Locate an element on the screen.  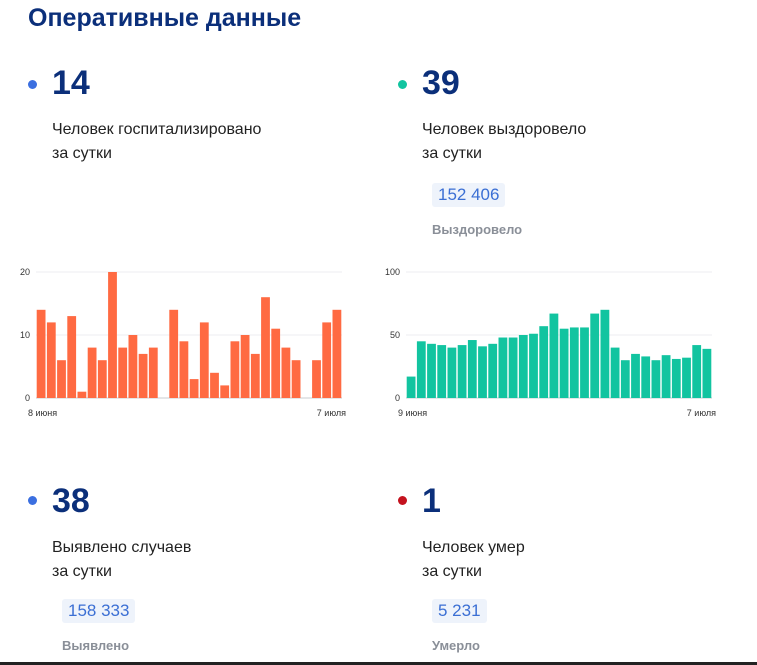
hospitalized-value: 14 is located at coordinates (71, 83).